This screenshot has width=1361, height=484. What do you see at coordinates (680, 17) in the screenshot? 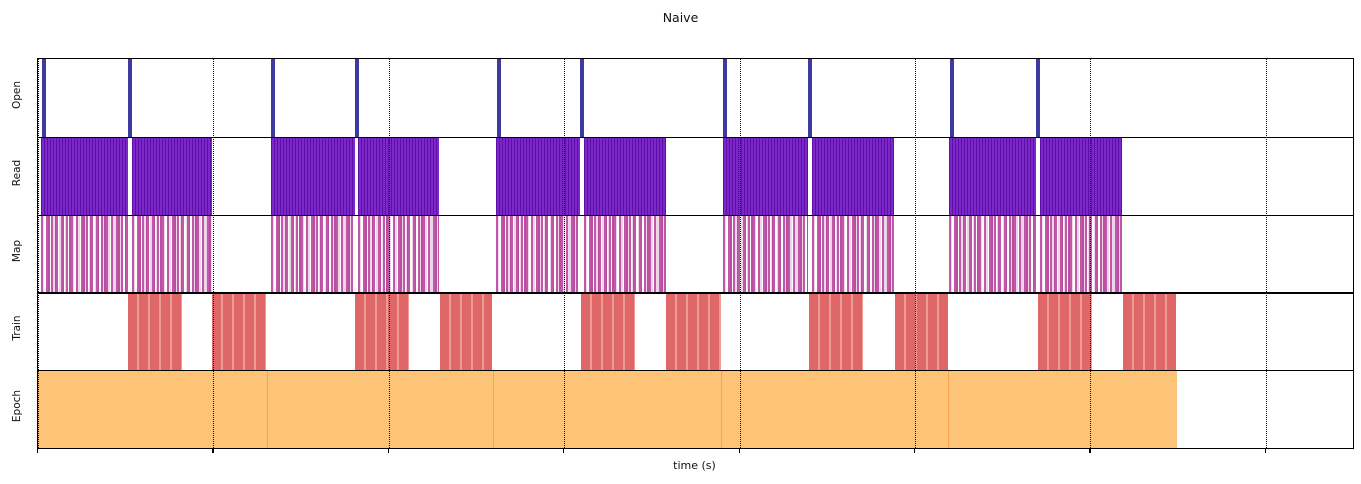
I see `chart-title: Naive` at bounding box center [680, 17].